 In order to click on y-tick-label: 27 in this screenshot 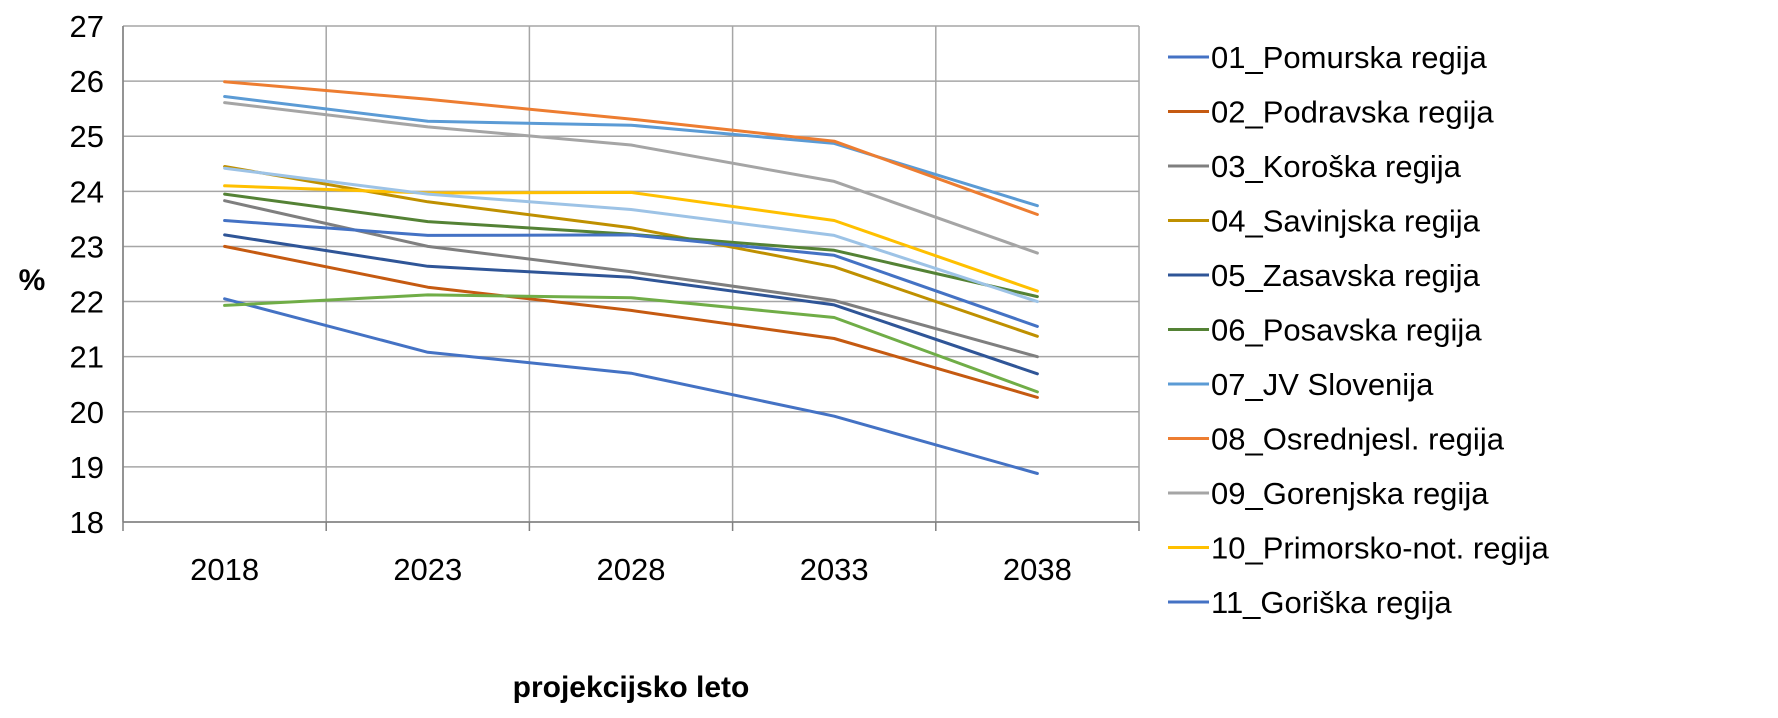, I will do `click(87, 26)`.